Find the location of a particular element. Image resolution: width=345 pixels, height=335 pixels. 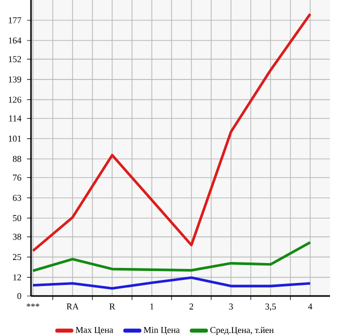

y-tick-label: 76 is located at coordinates (17, 177).